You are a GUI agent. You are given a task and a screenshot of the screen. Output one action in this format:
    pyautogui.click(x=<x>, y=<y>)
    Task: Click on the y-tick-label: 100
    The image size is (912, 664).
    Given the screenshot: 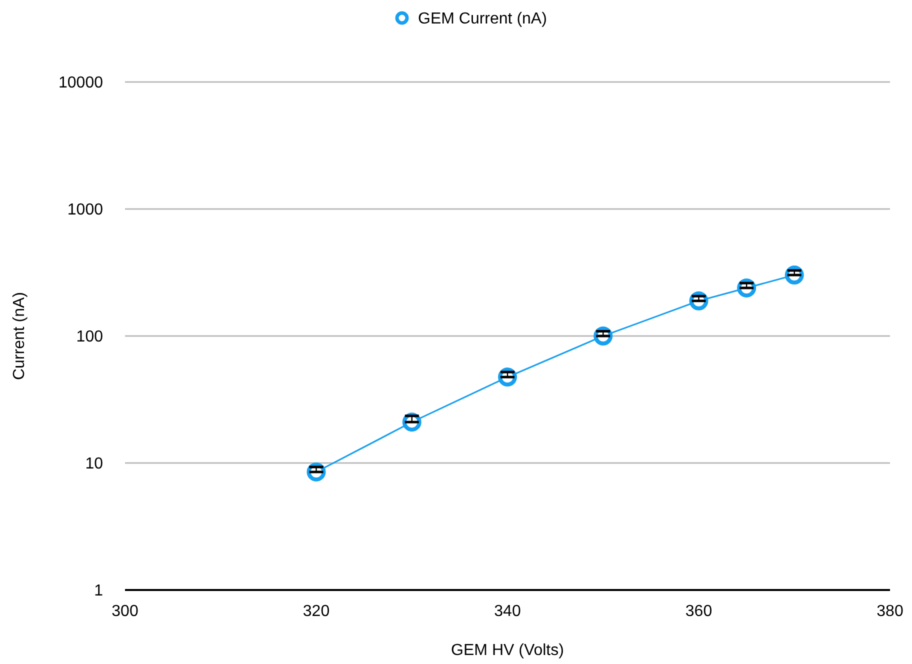 What is the action you would take?
    pyautogui.click(x=90, y=337)
    